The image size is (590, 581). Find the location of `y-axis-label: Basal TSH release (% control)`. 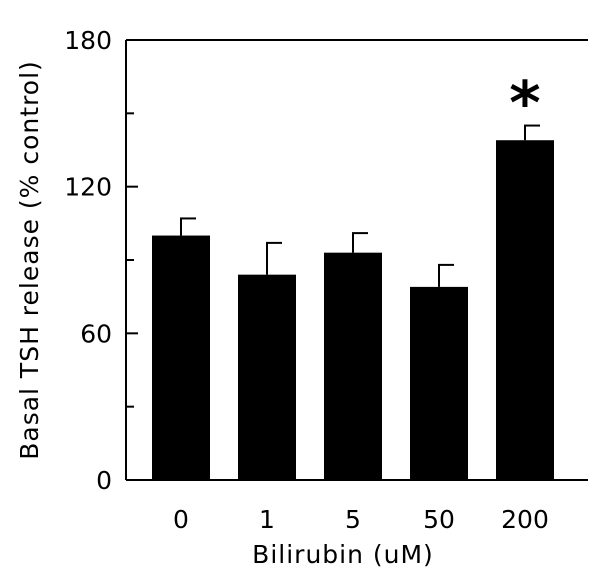

y-axis-label: Basal TSH release (% control) is located at coordinates (29, 260).